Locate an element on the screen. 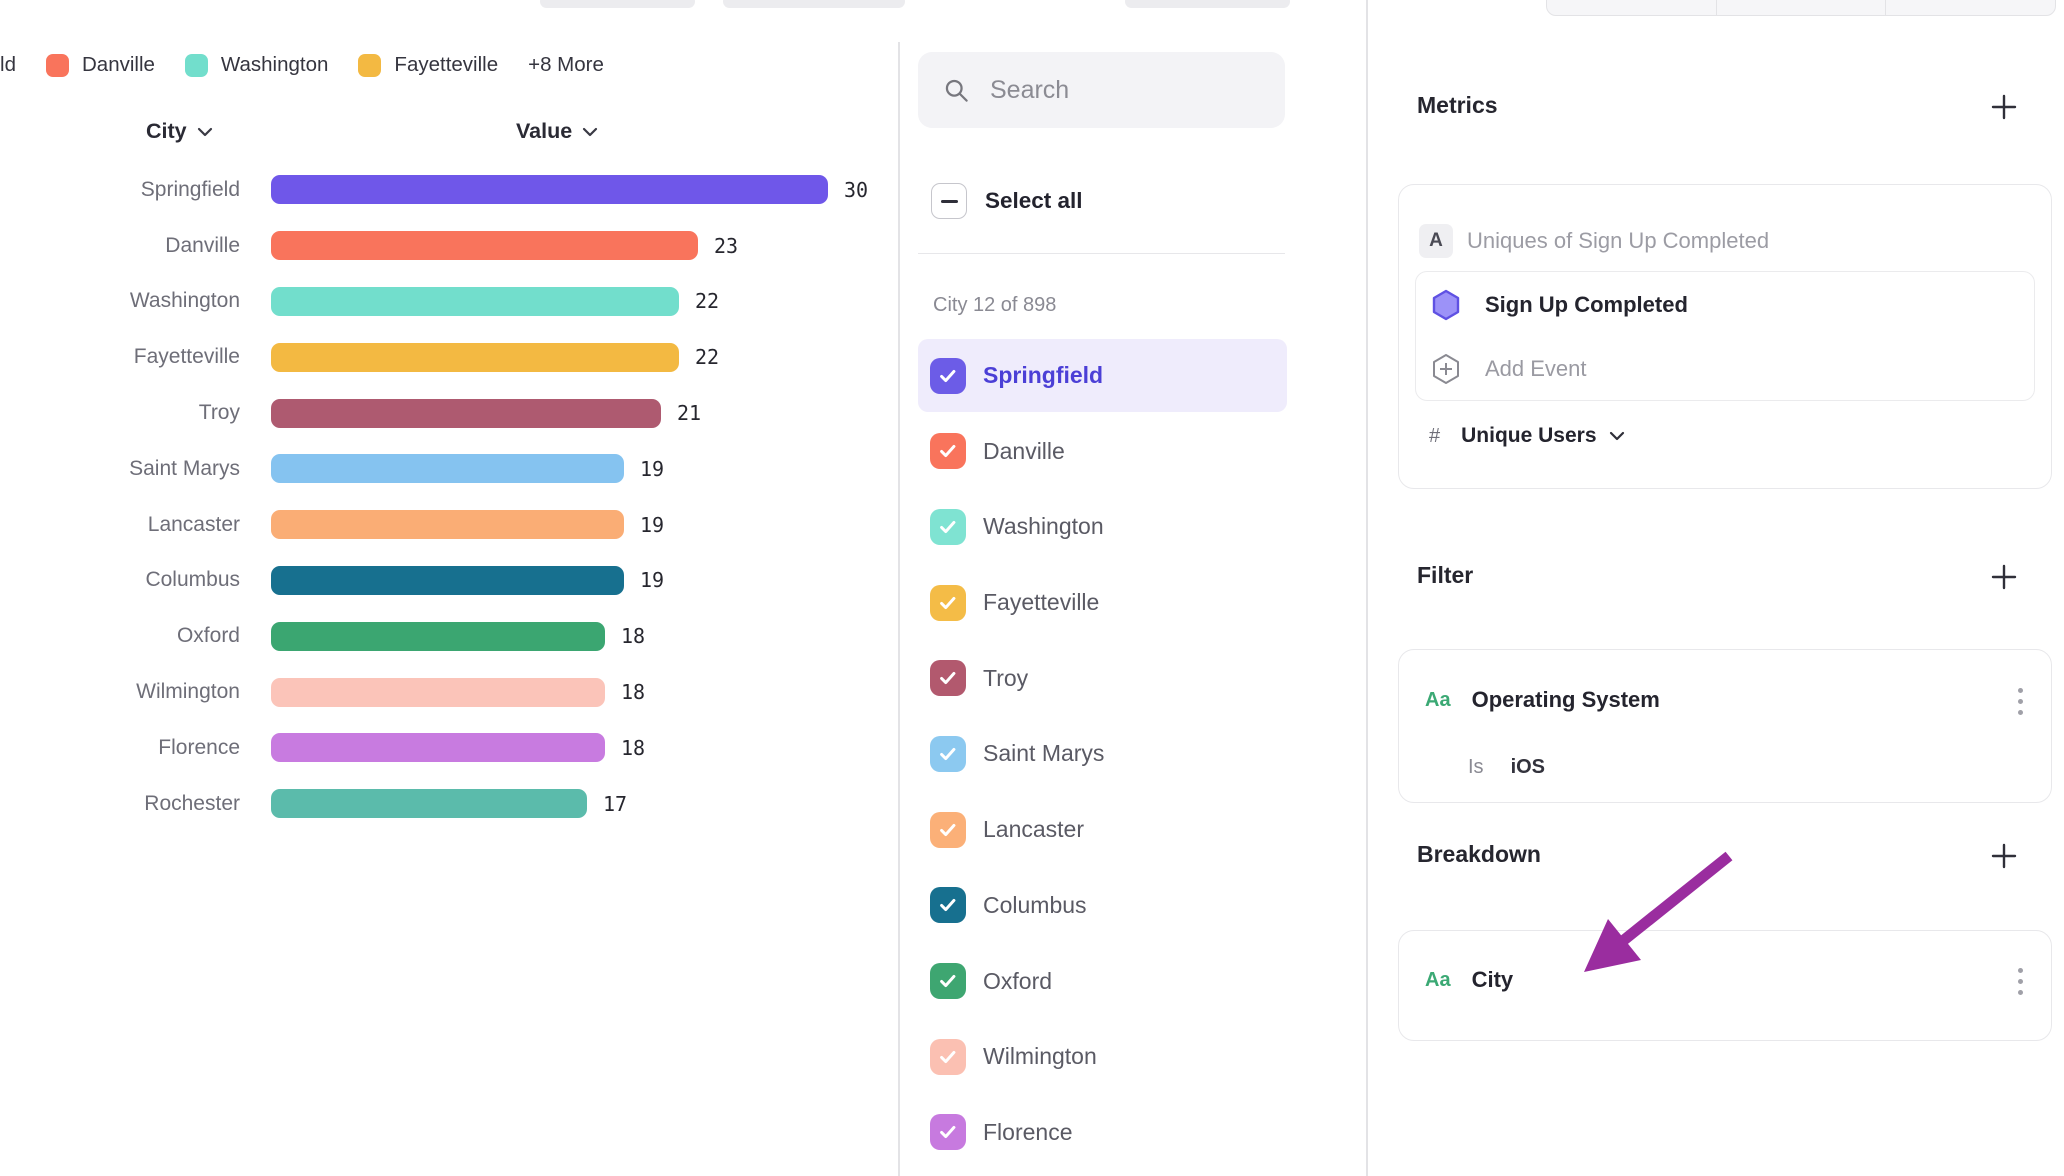 The width and height of the screenshot is (2064, 1176). select-all-checkbox is located at coordinates (949, 201).